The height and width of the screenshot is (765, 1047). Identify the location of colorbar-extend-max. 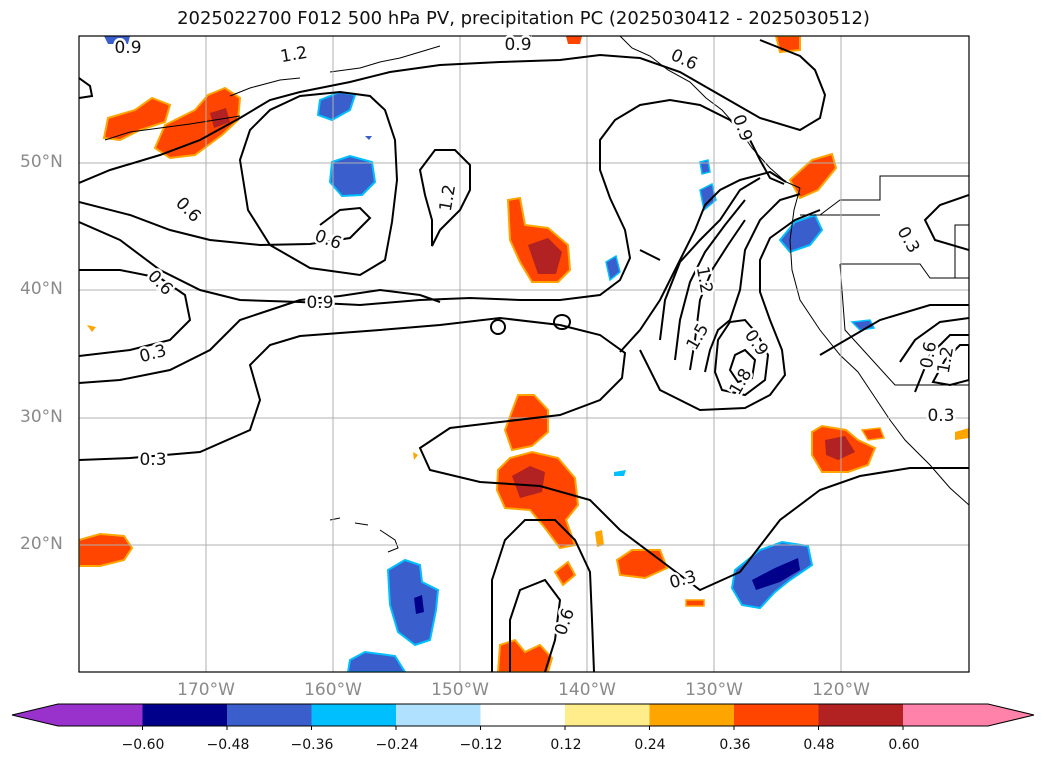
(968, 715).